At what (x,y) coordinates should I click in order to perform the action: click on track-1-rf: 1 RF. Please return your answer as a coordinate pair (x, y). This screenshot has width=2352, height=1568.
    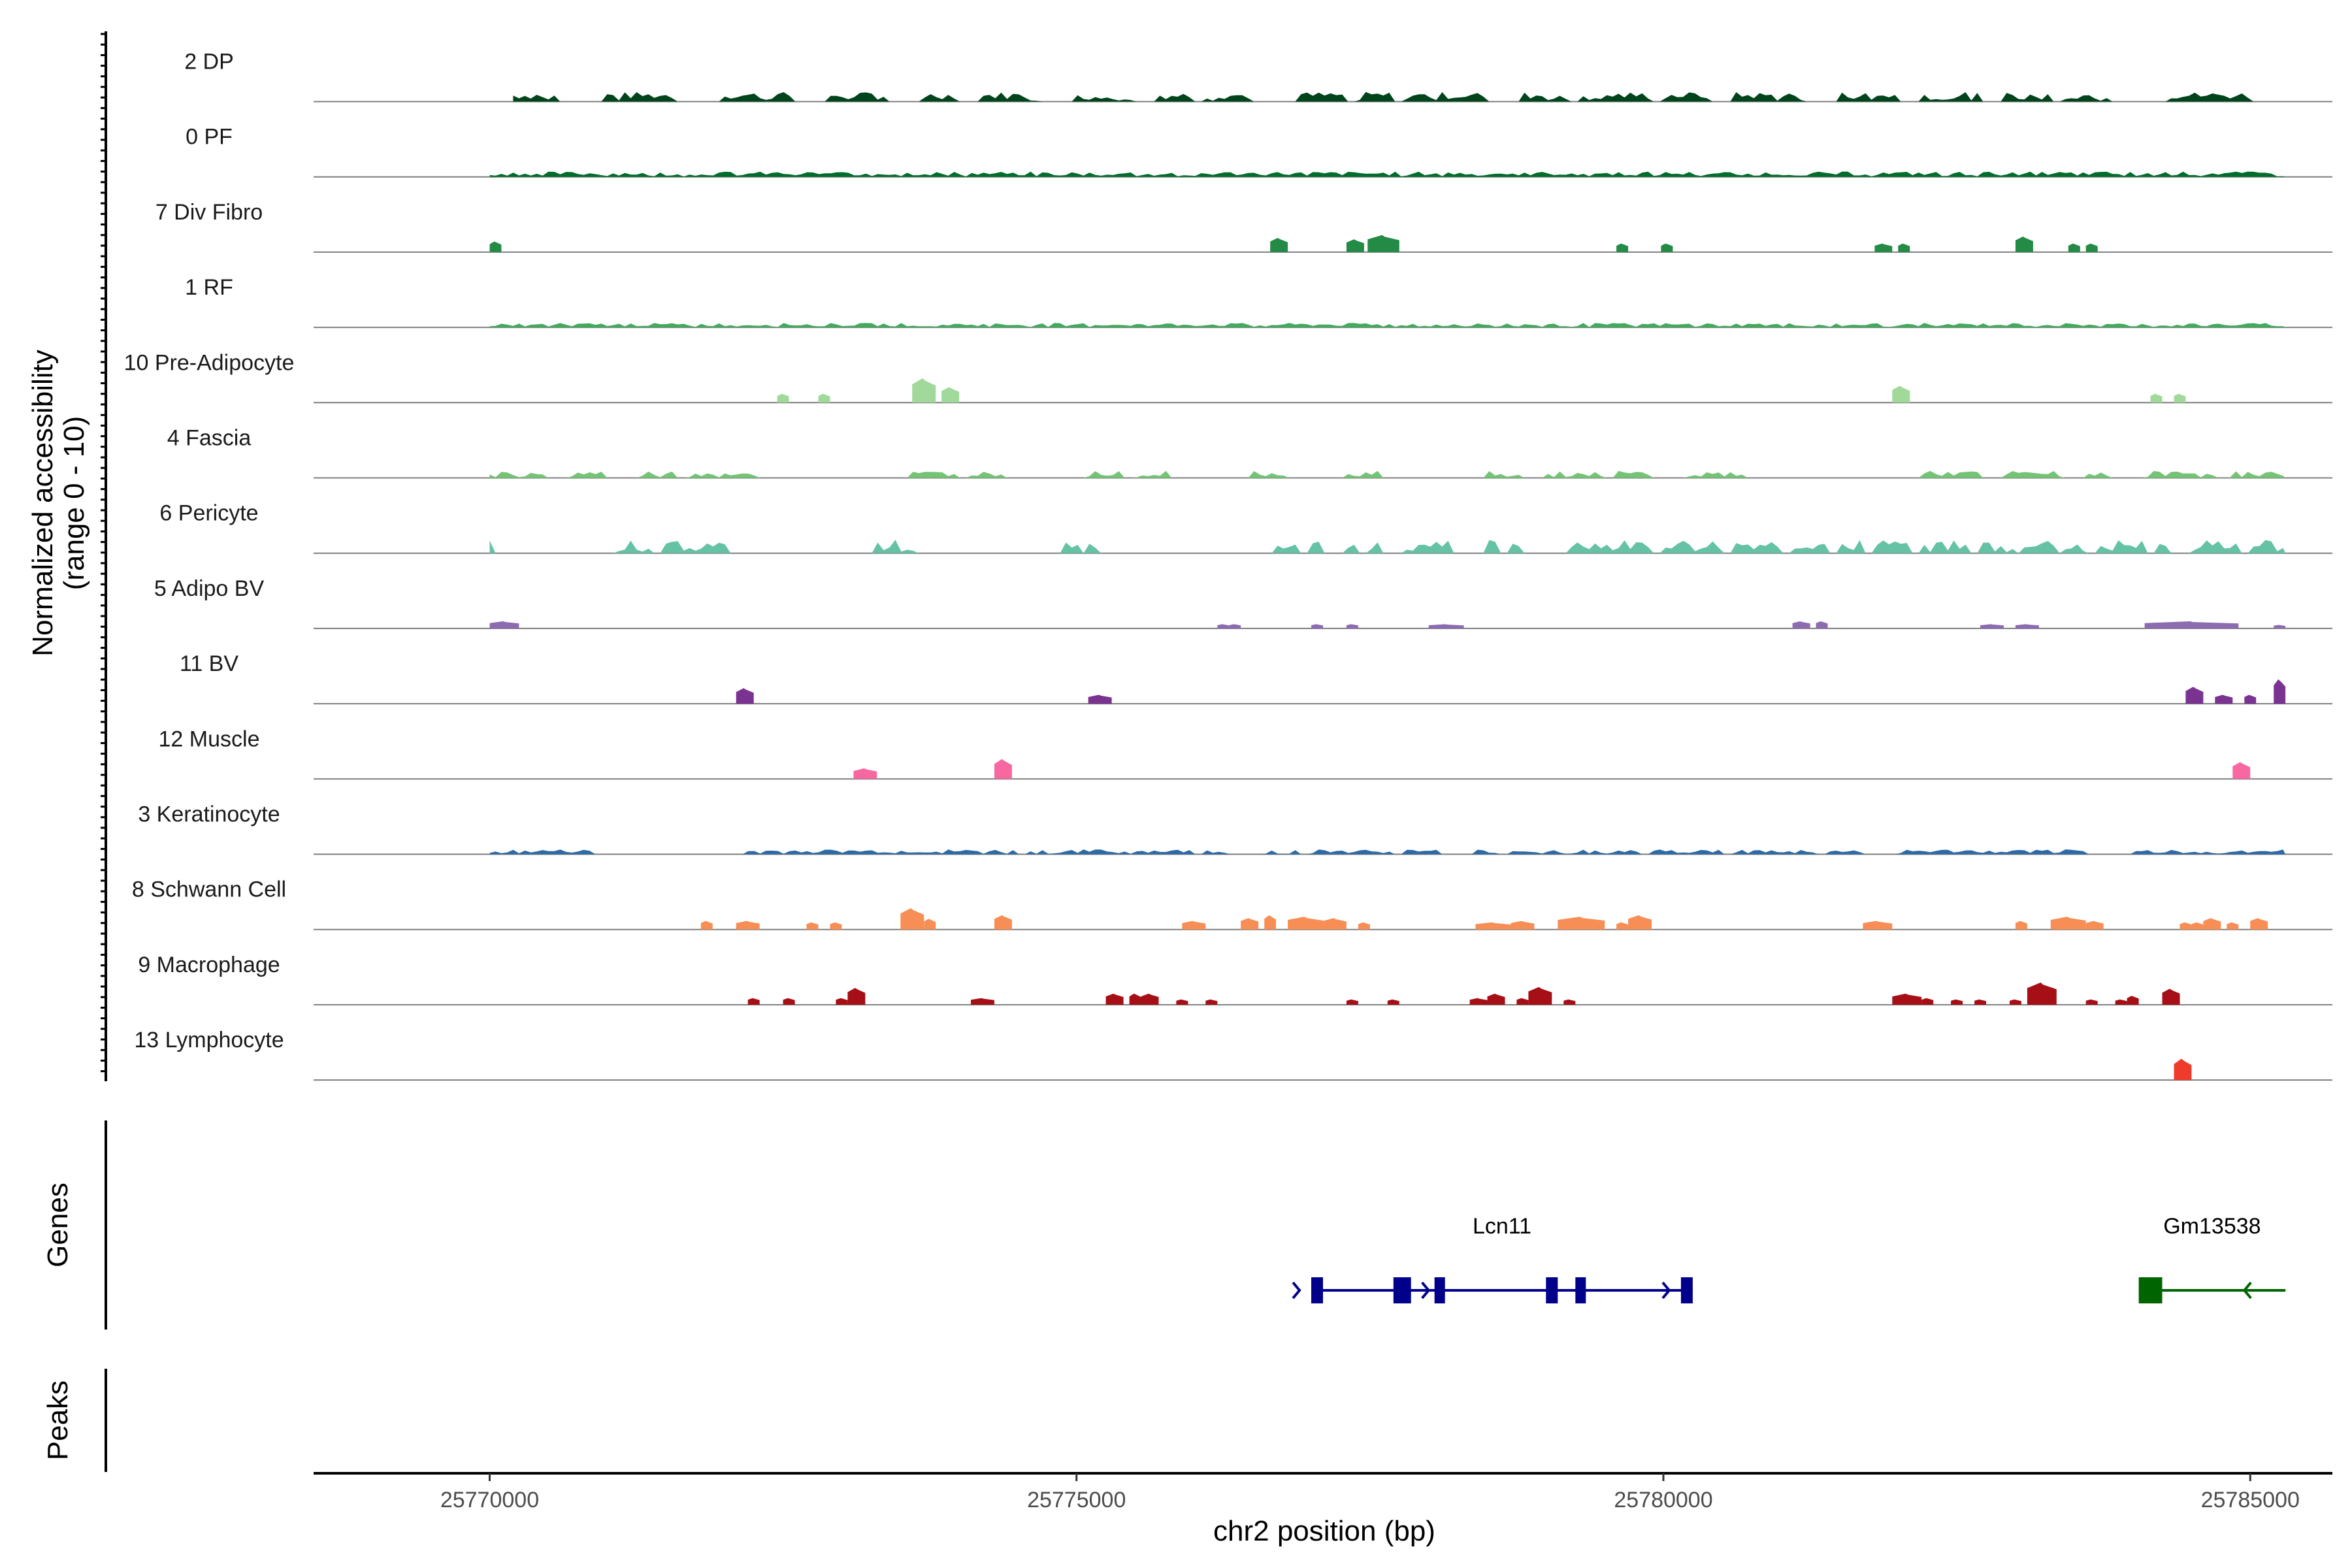
    Looking at the image, I should click on (1258, 302).